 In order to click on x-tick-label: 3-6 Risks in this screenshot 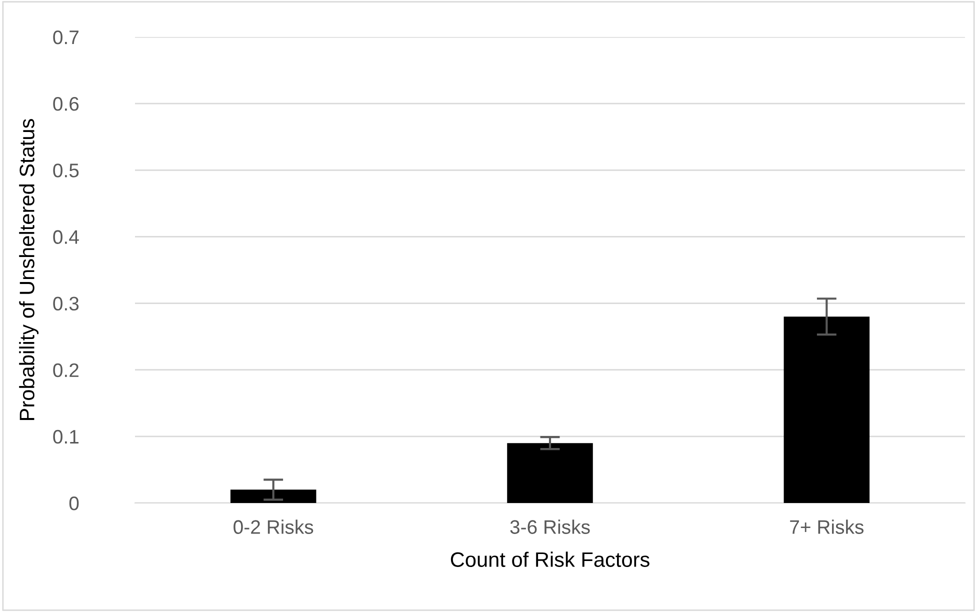, I will do `click(550, 527)`.